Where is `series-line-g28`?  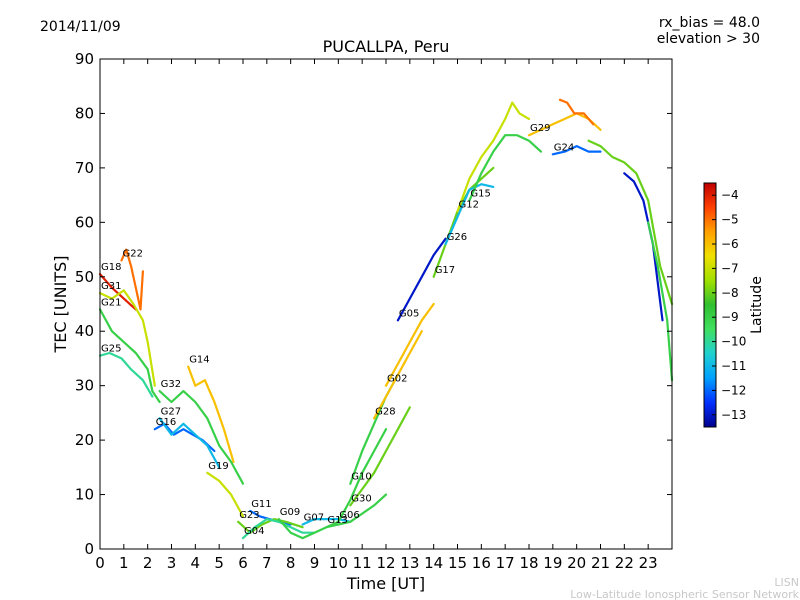
series-line-g28 is located at coordinates (398, 375).